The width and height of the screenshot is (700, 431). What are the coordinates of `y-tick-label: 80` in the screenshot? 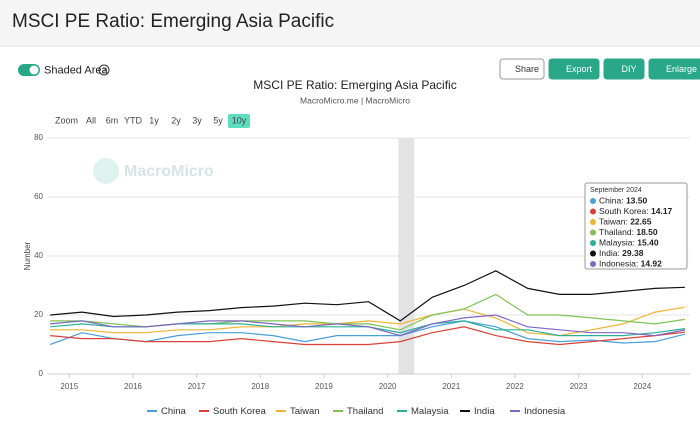 It's located at (38, 137).